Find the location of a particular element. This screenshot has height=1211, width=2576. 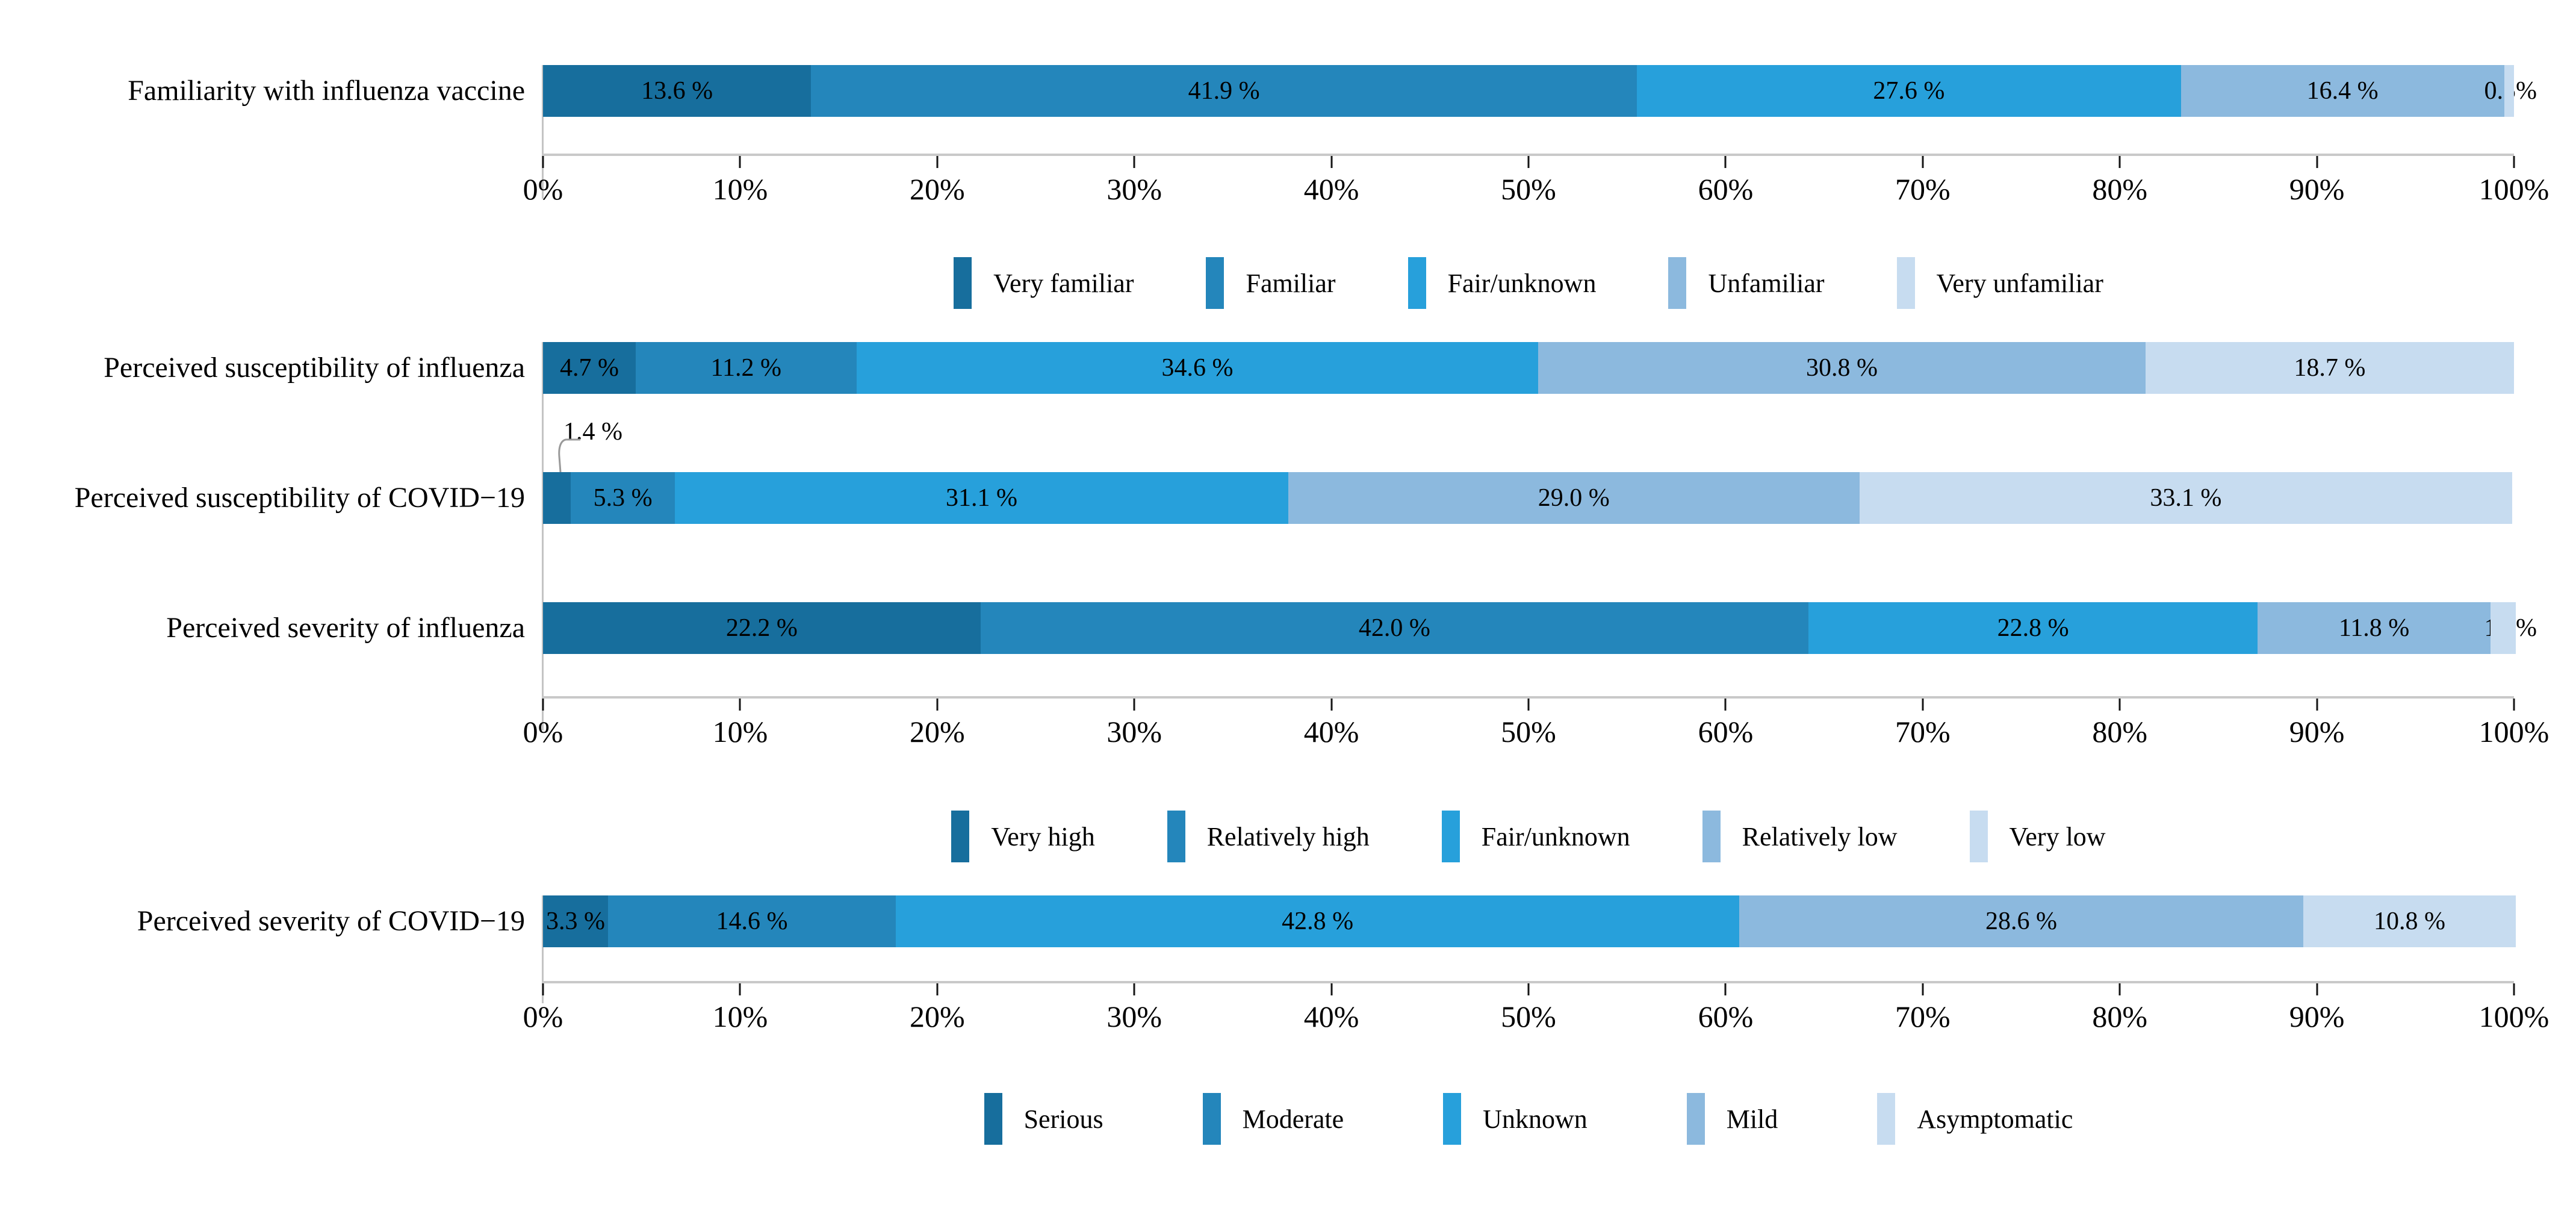

legend-label: Relatively high is located at coordinates (1288, 836).